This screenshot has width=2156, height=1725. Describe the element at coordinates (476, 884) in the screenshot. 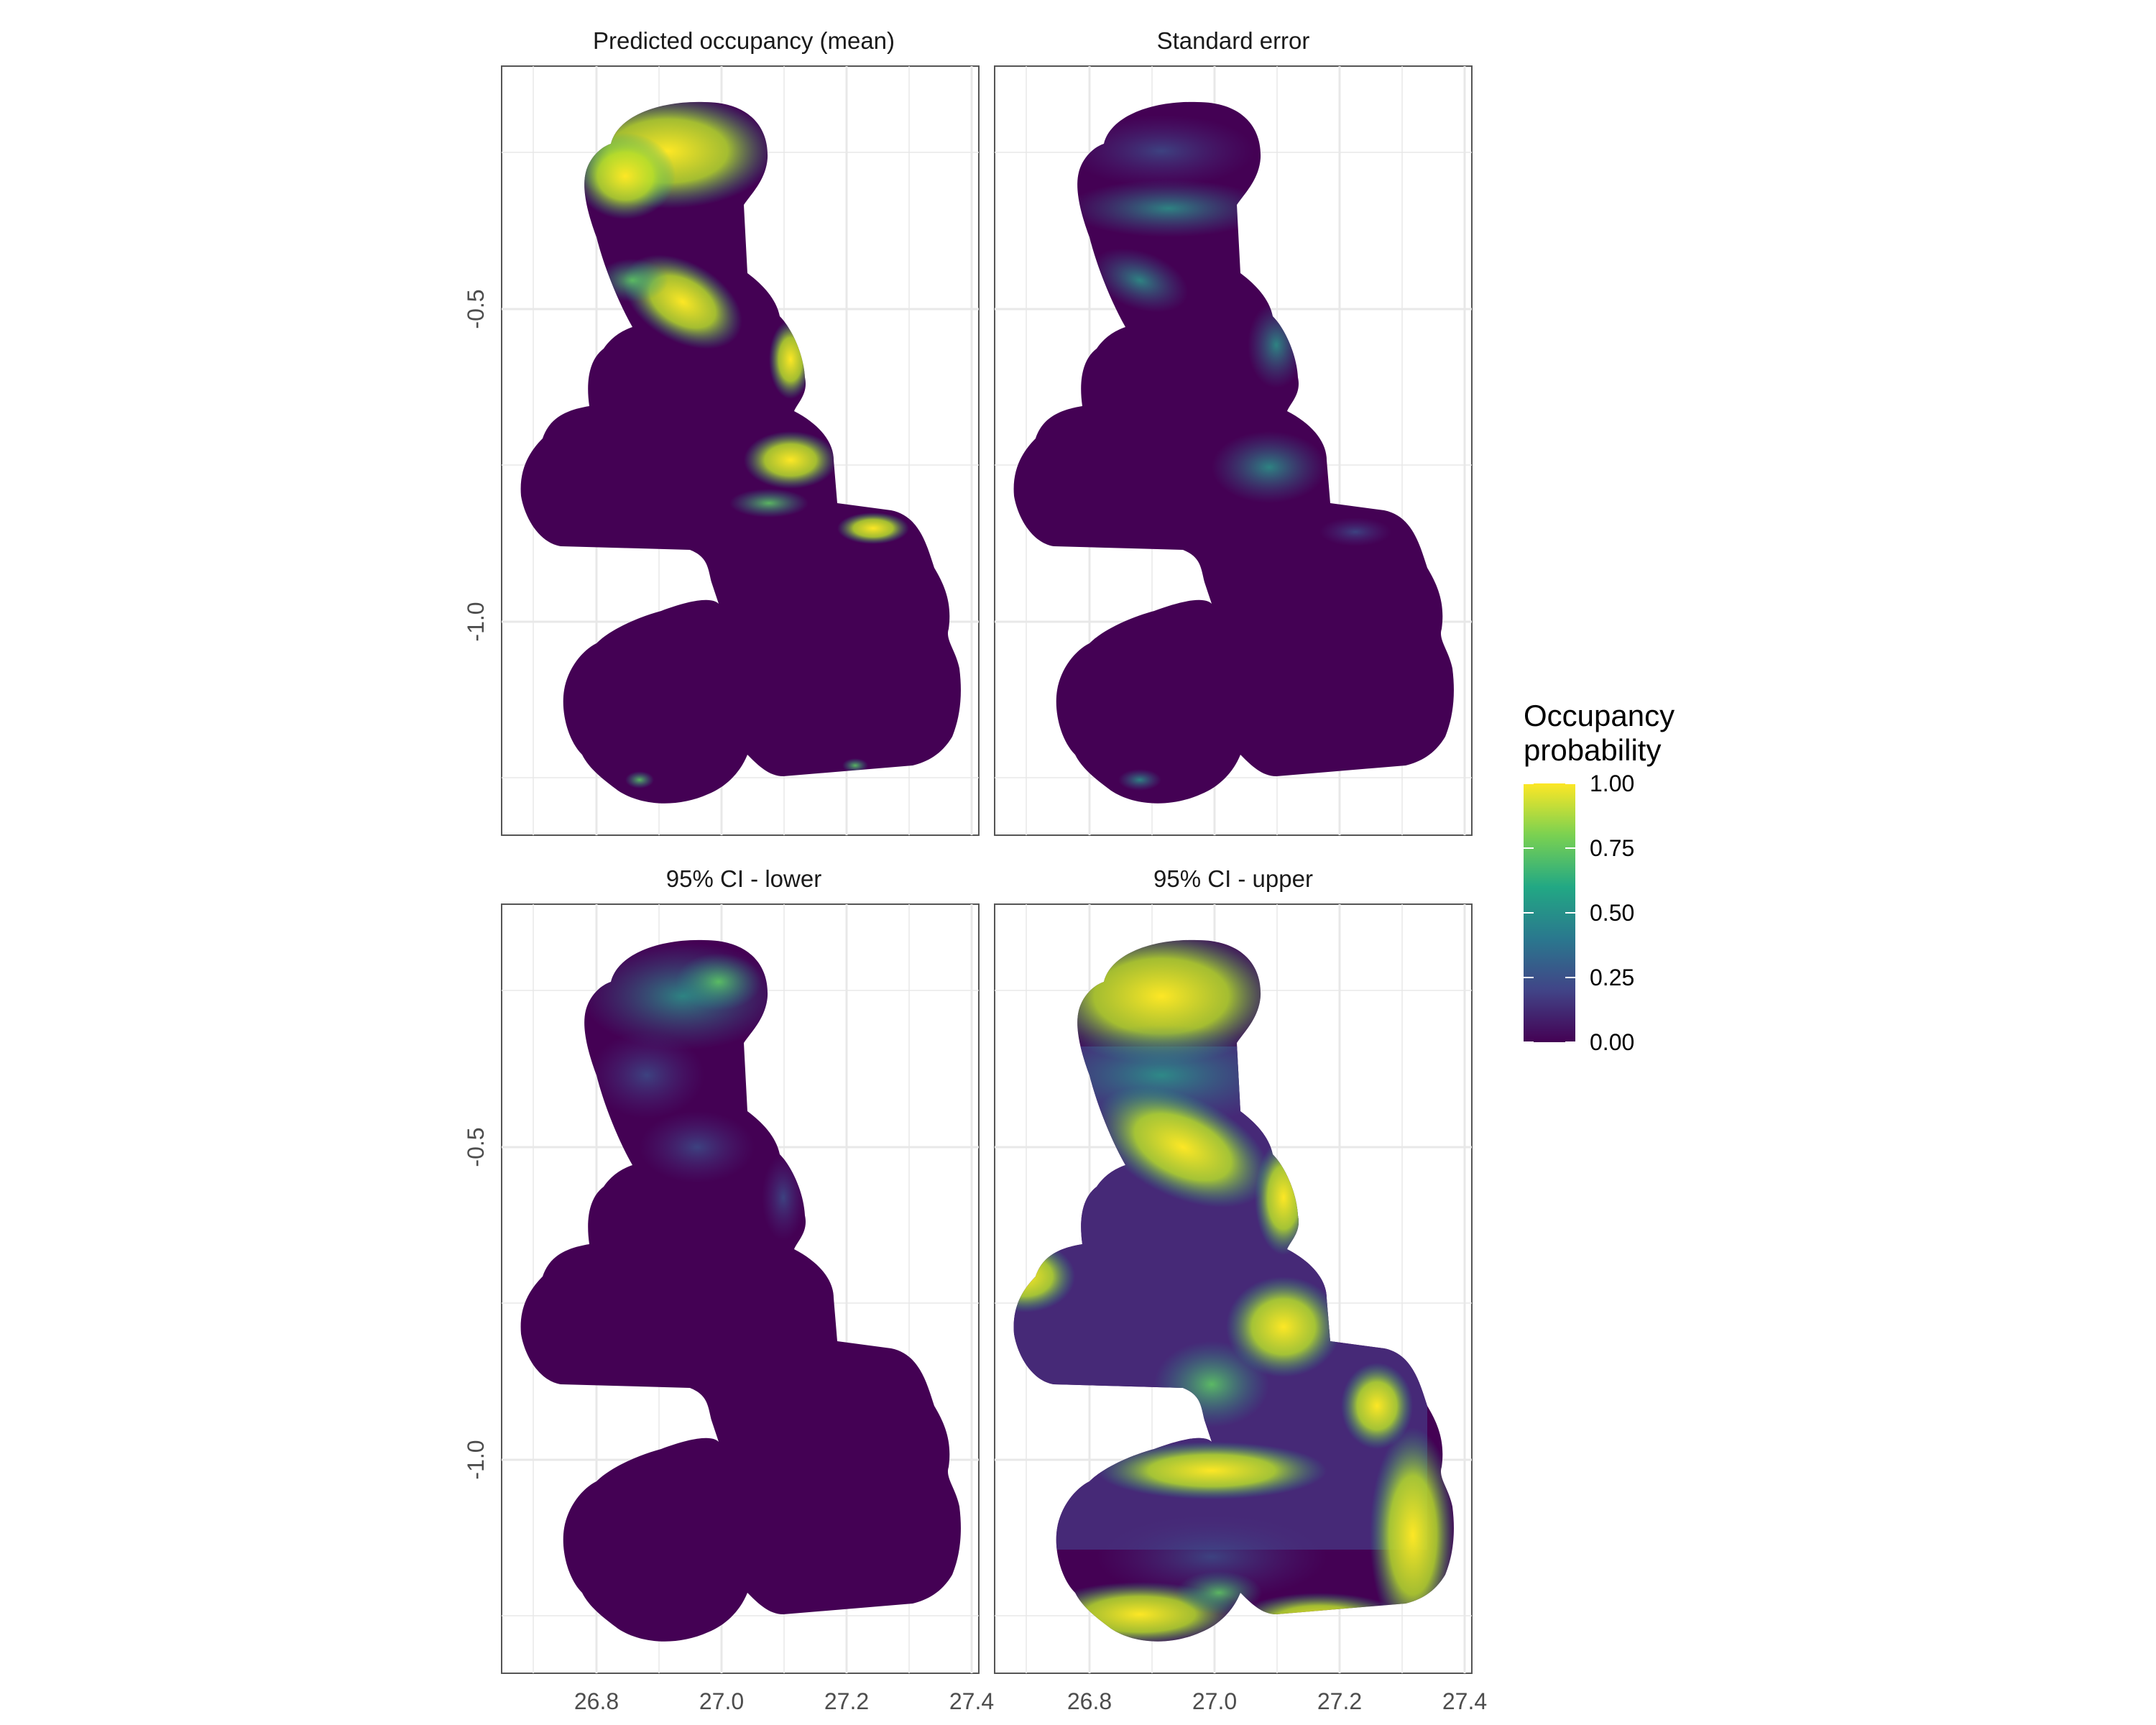

I see `y-axis-ticks: -0.5 -1.0 -0.5 -1.0` at that location.